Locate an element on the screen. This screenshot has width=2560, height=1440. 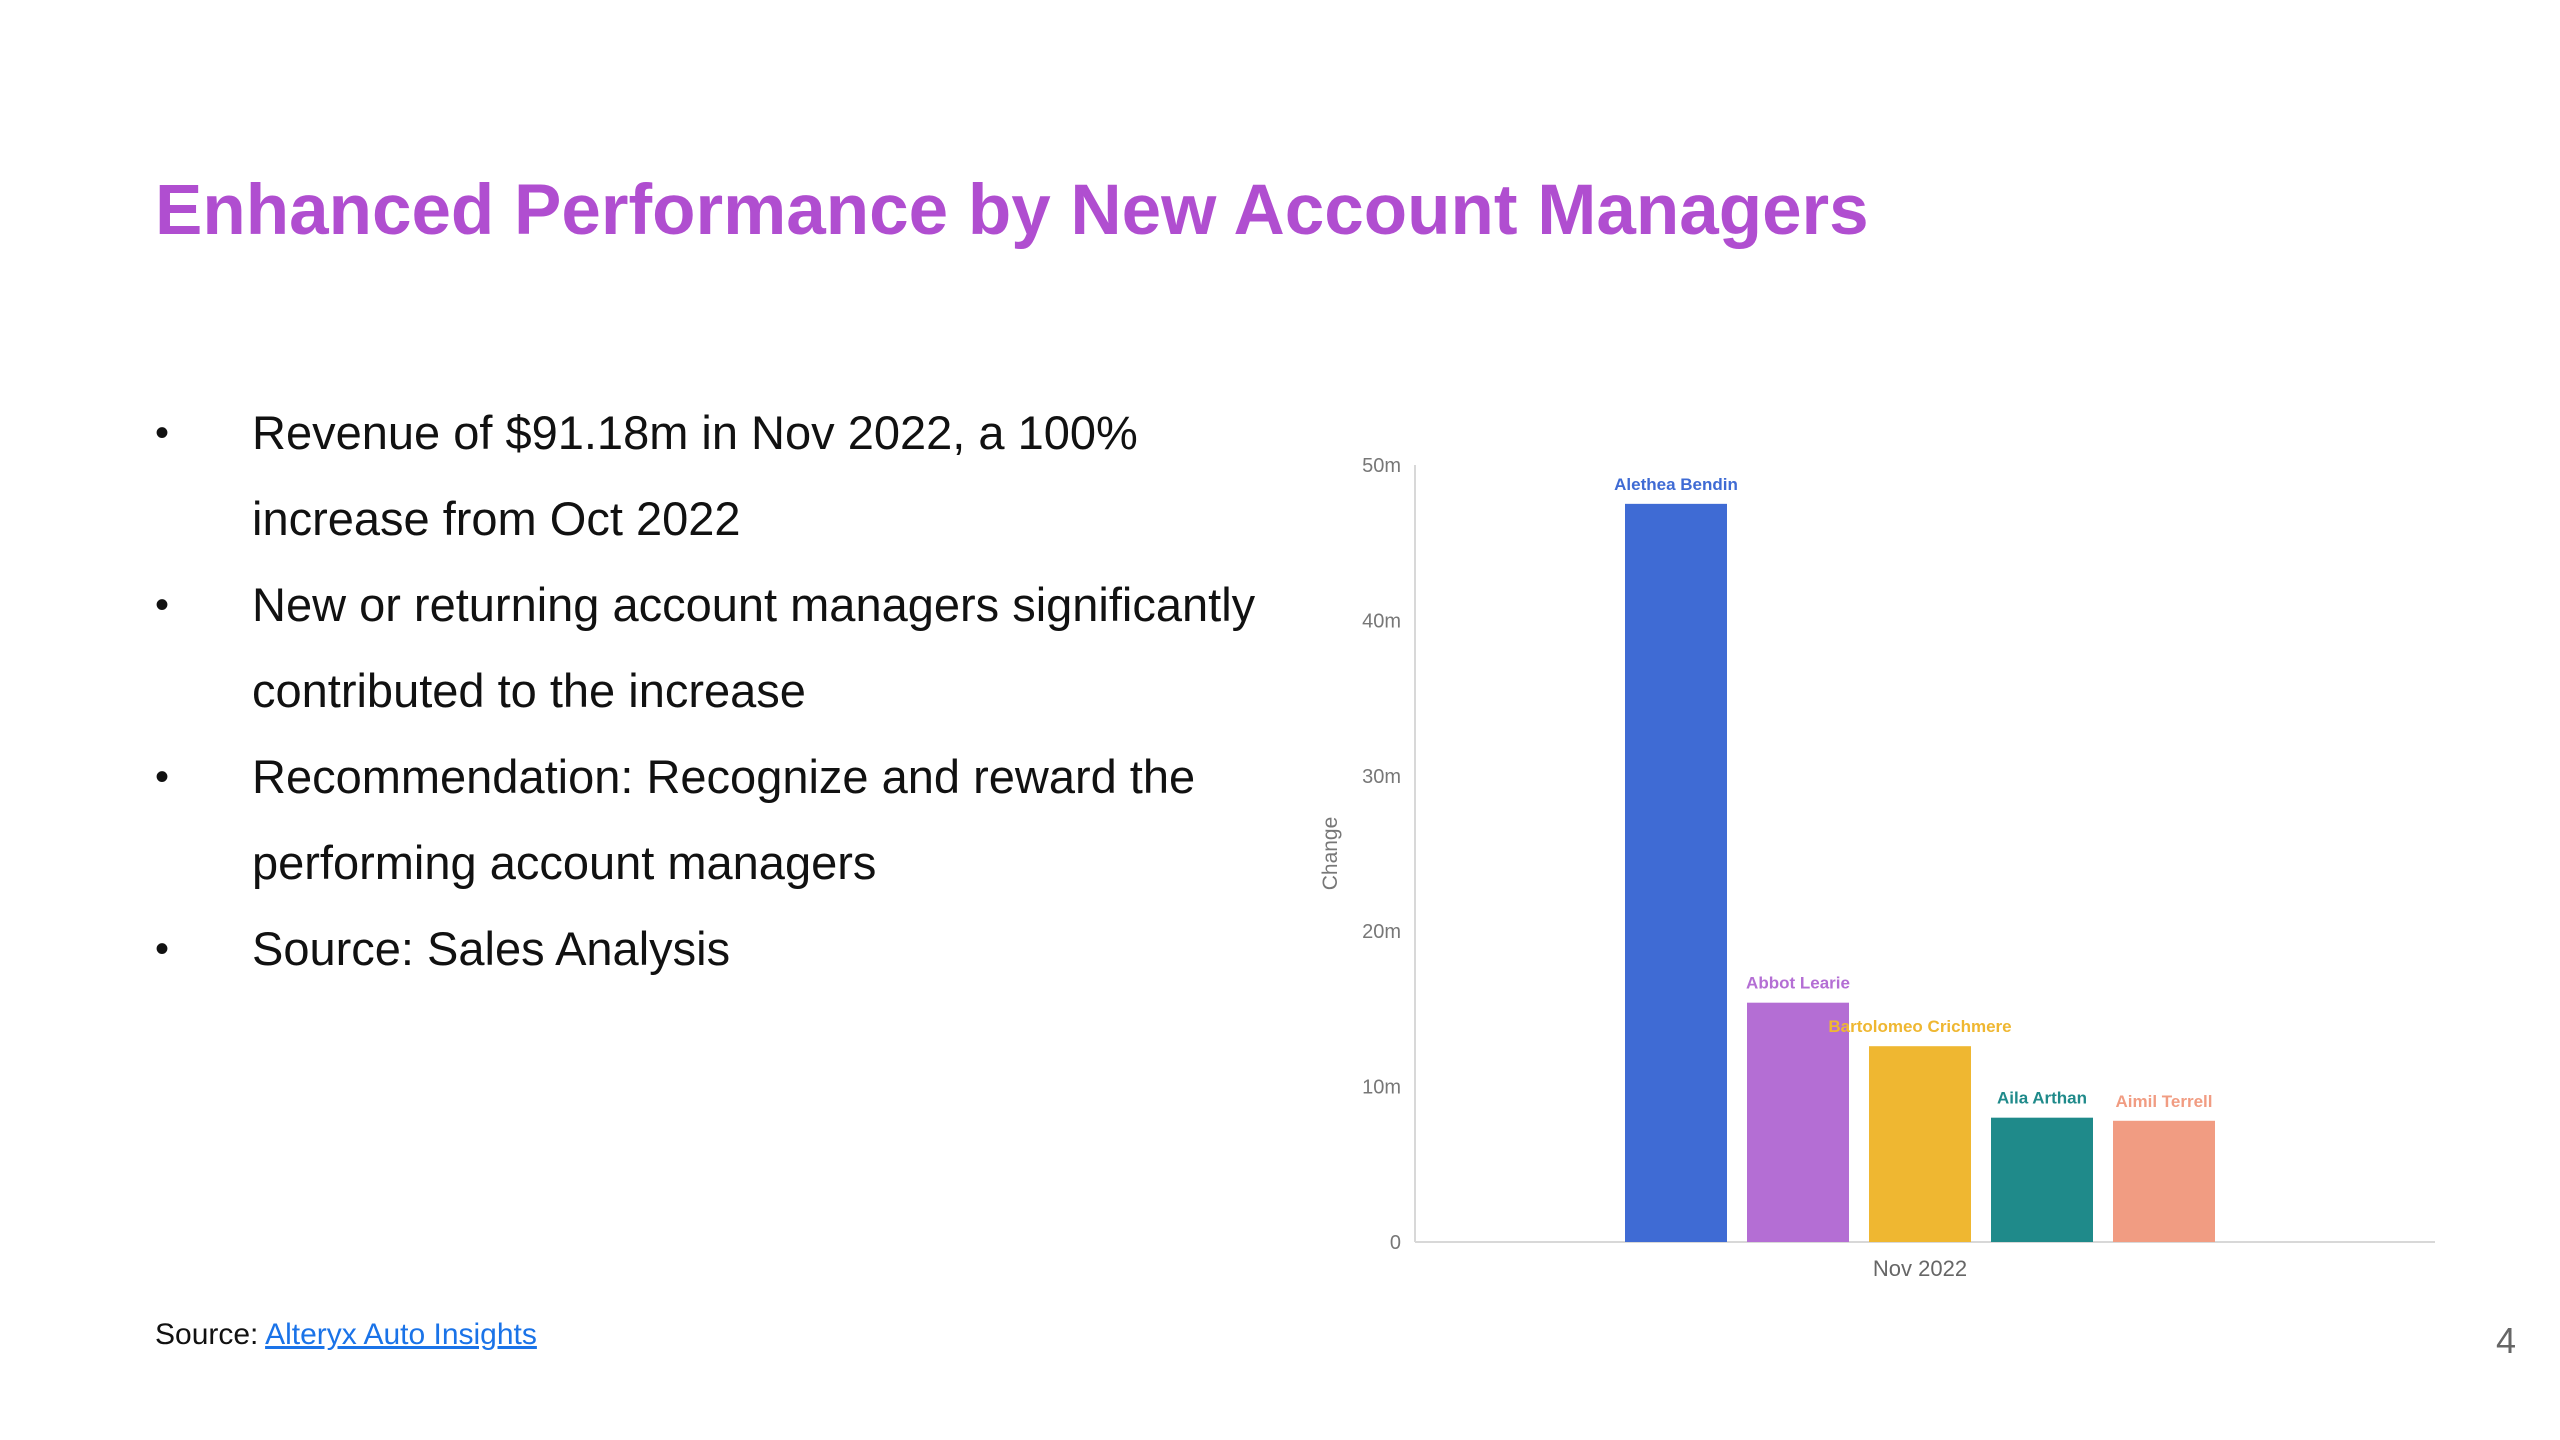
bar-label: Bartolomeo Crichmere is located at coordinates (1919, 1026).